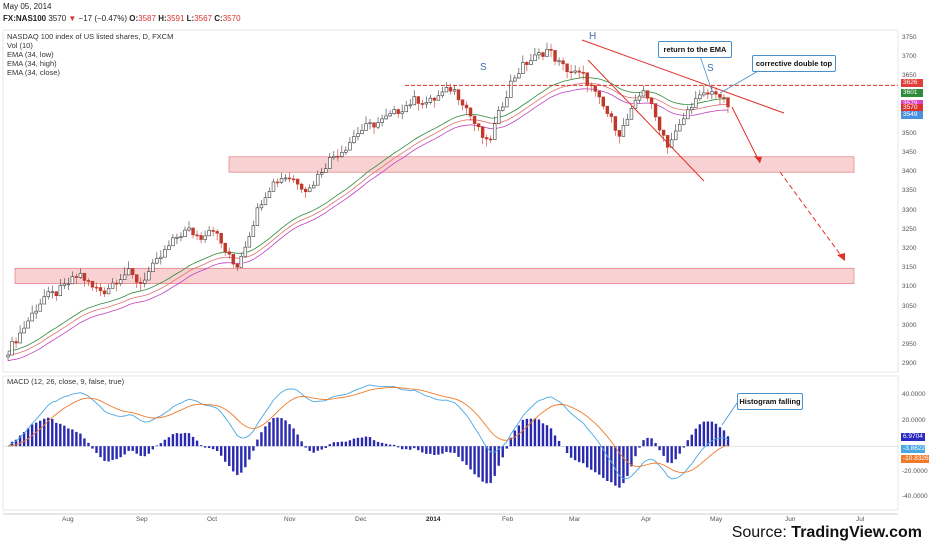 The height and width of the screenshot is (550, 932). I want to click on callout-pointer-ema, so click(706, 73).